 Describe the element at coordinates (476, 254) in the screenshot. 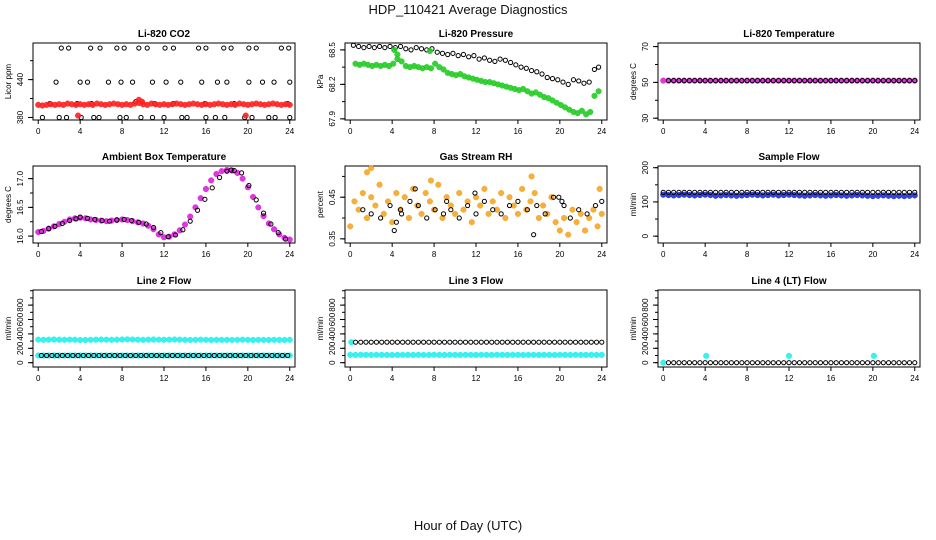

I see `panel-5-xtick-label: 12` at that location.